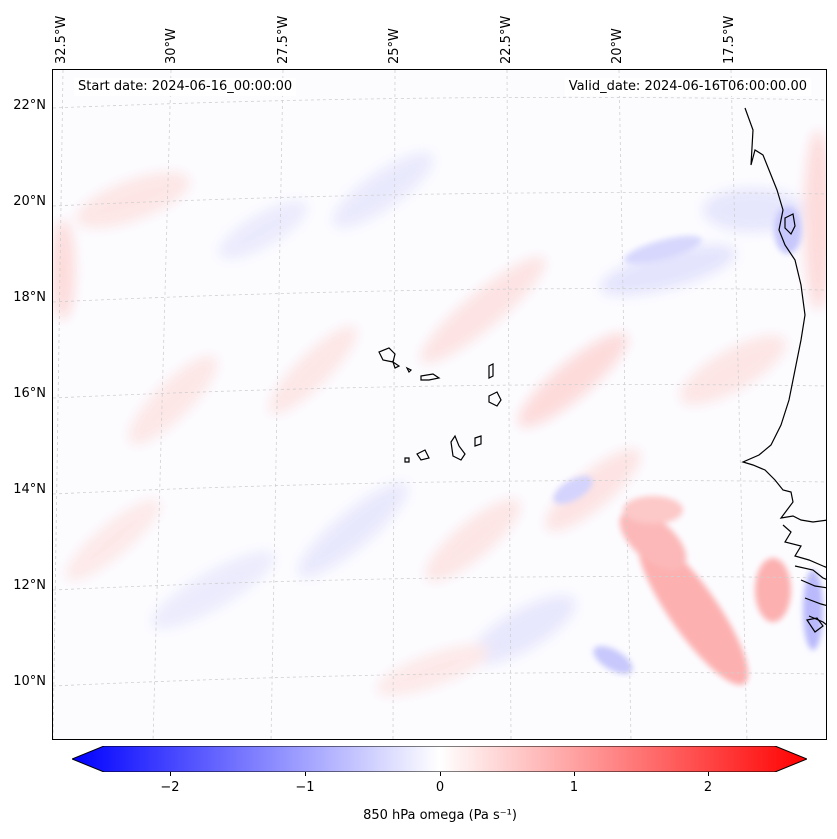 The width and height of the screenshot is (837, 839). I want to click on colorbar-tick-label: 1, so click(574, 787).